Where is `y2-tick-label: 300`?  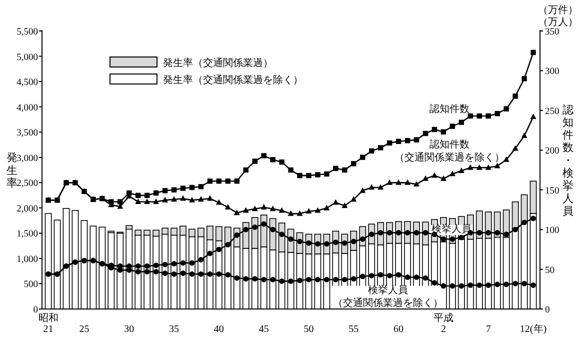 y2-tick-label: 300 is located at coordinates (552, 72).